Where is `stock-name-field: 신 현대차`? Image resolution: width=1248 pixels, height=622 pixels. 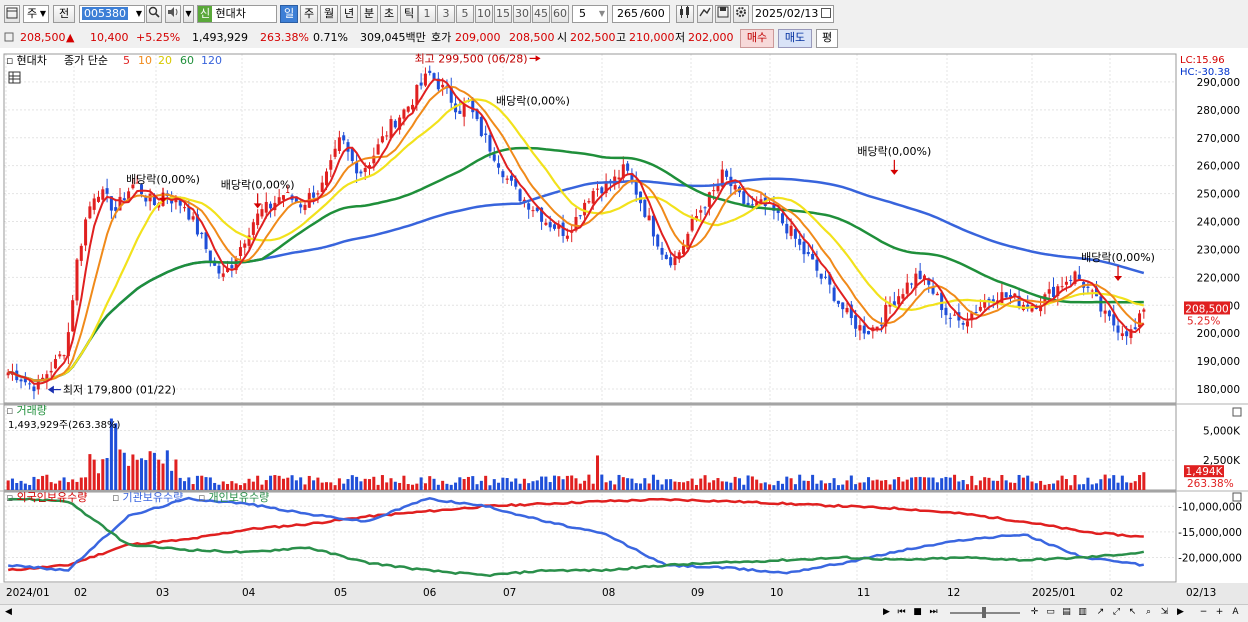 stock-name-field: 신 현대차 is located at coordinates (237, 14).